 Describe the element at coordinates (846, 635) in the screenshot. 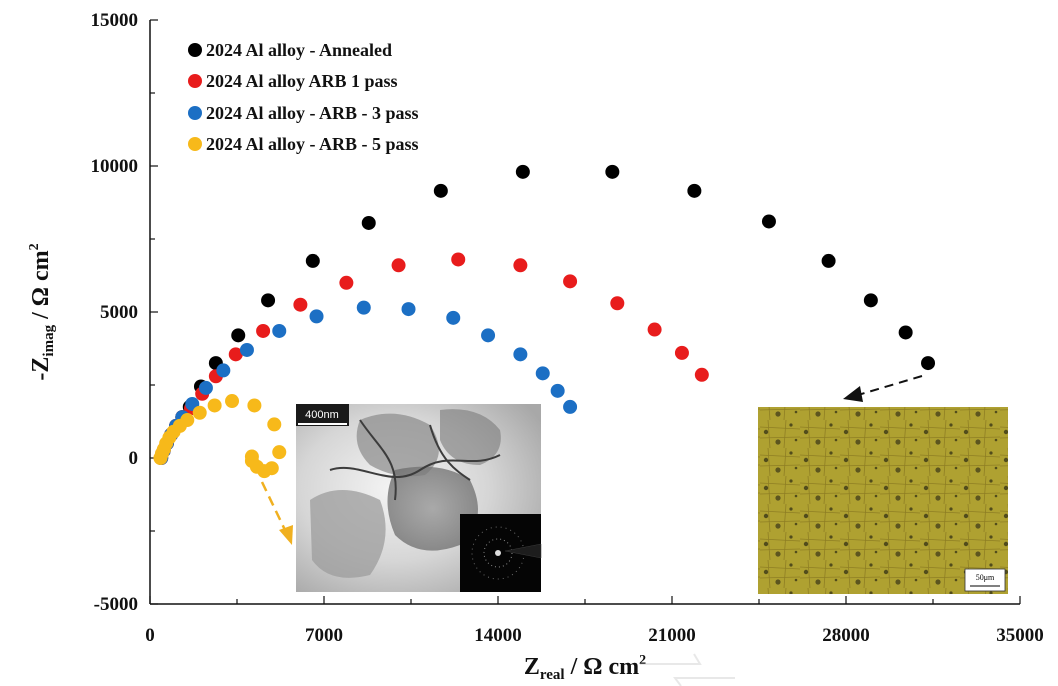

I see `x-tick-label: 28000` at that location.